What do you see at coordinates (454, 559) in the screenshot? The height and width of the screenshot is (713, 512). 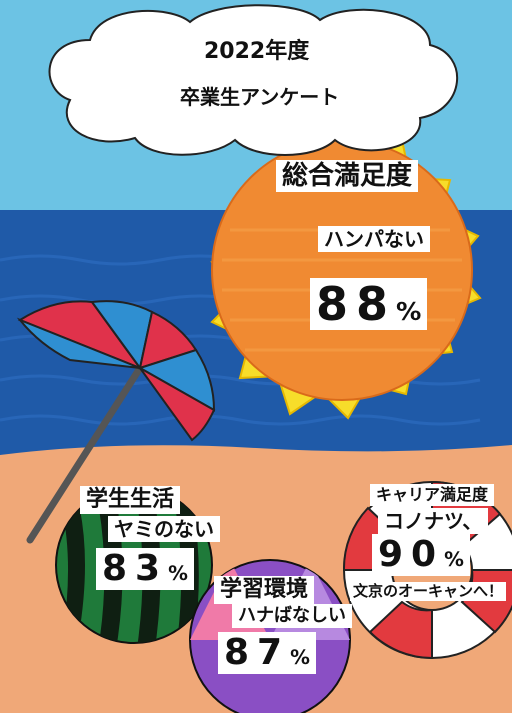 I see `career-unit: %` at bounding box center [454, 559].